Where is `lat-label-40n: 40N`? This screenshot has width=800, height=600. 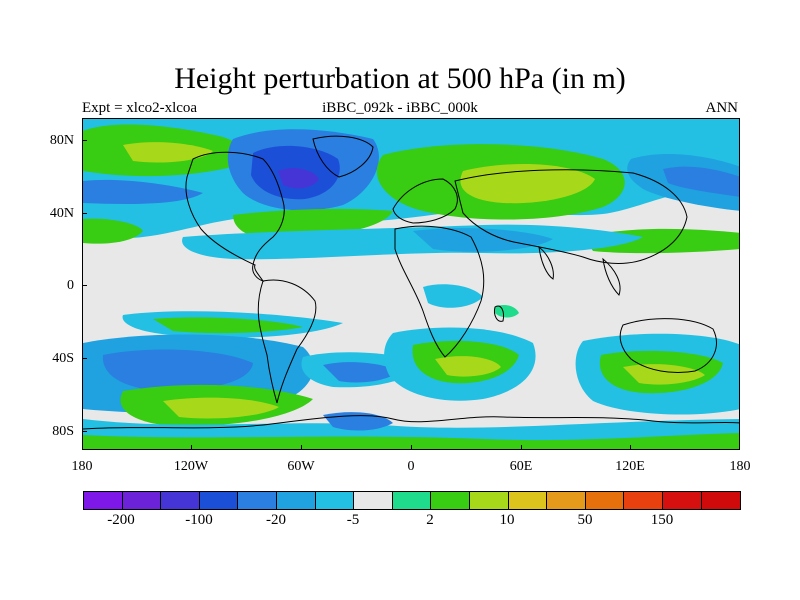 lat-label-40n: 40N is located at coordinates (61, 213).